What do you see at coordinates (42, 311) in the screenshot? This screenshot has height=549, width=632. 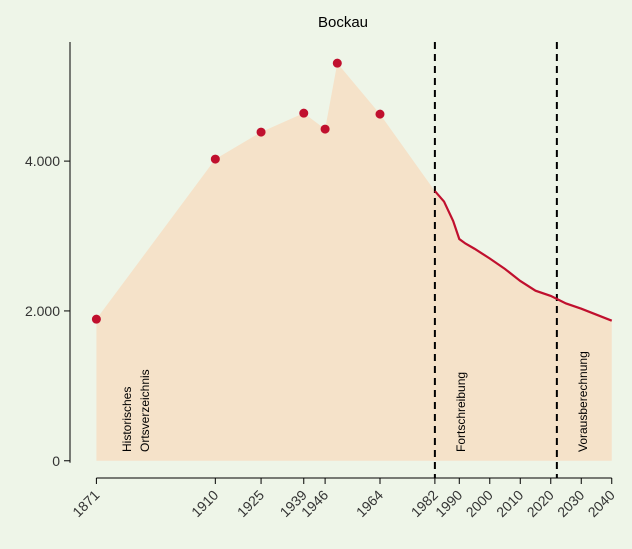 I see `y-tick-label: 2.000` at bounding box center [42, 311].